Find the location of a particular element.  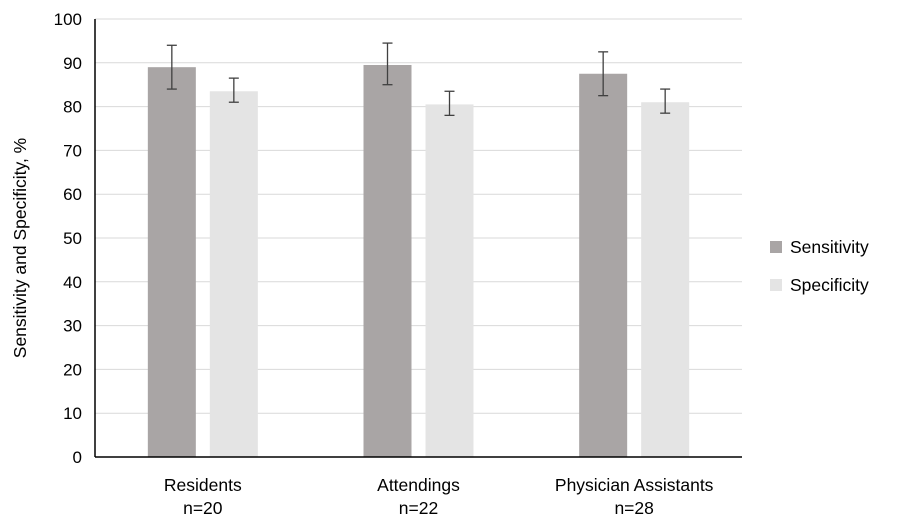

y-tick-labels: 0 10 20 30 40 50 60 70 80 90 100 is located at coordinates (68, 238).